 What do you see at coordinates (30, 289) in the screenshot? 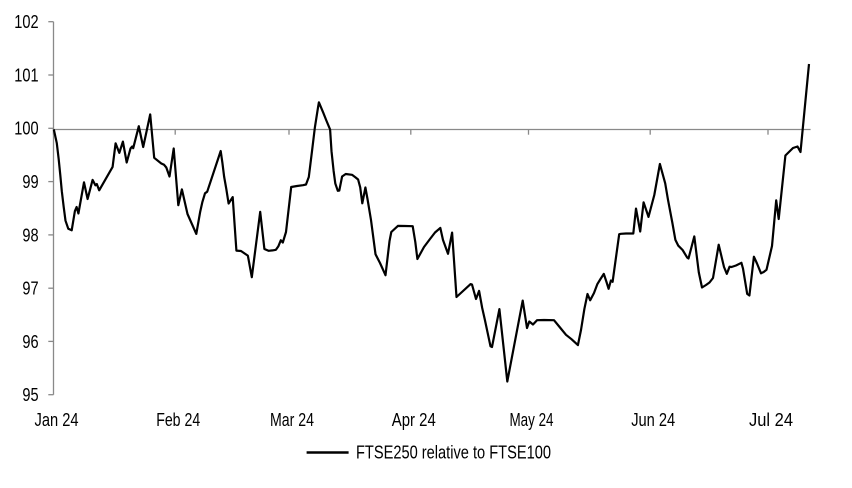
I see `svg-text: 97` at bounding box center [30, 289].